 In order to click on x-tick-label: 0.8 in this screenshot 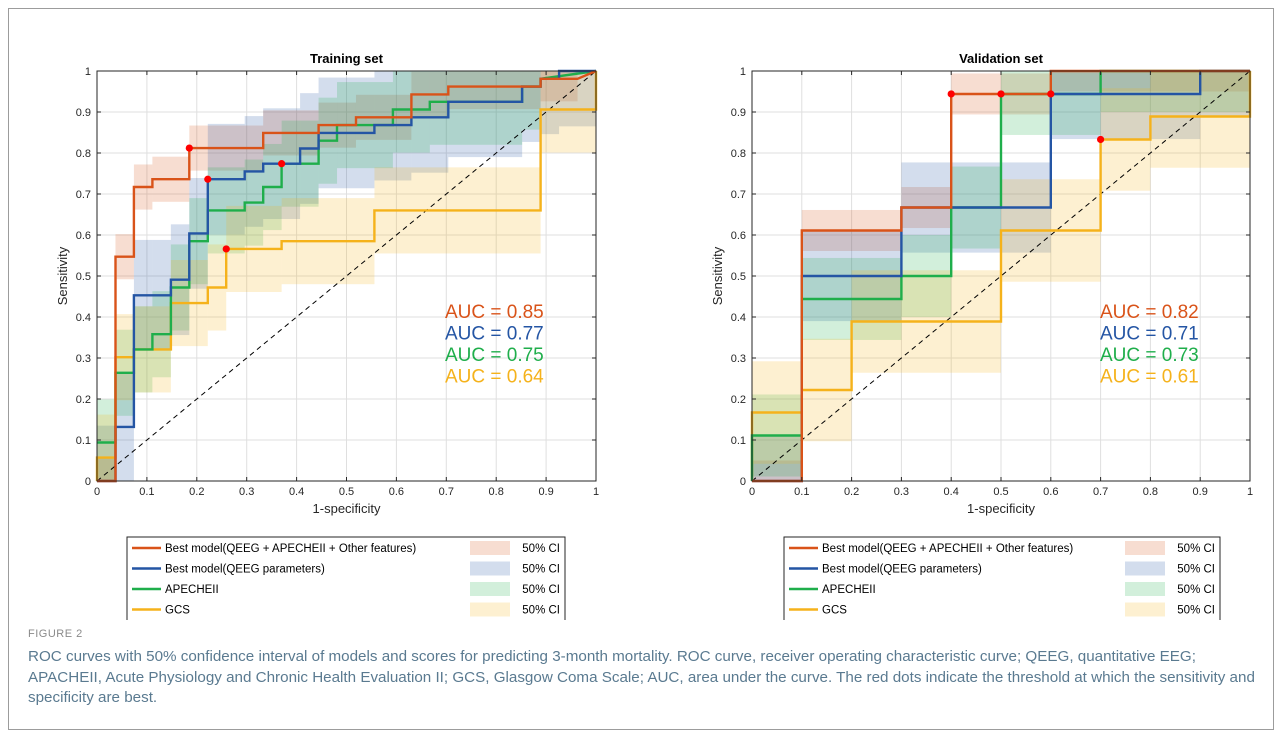, I will do `click(1150, 492)`.